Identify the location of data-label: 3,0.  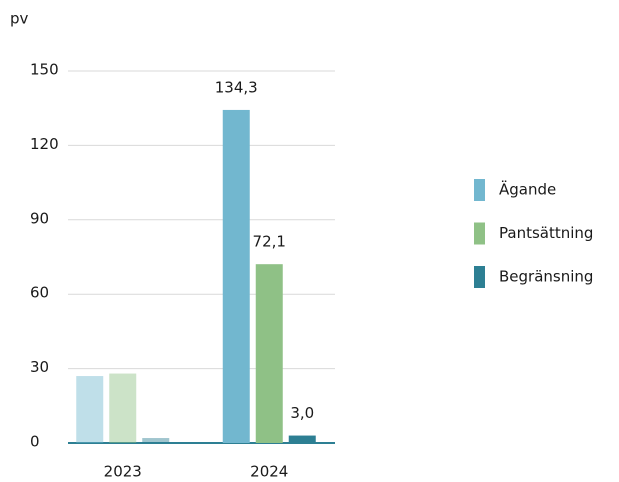
(302, 413).